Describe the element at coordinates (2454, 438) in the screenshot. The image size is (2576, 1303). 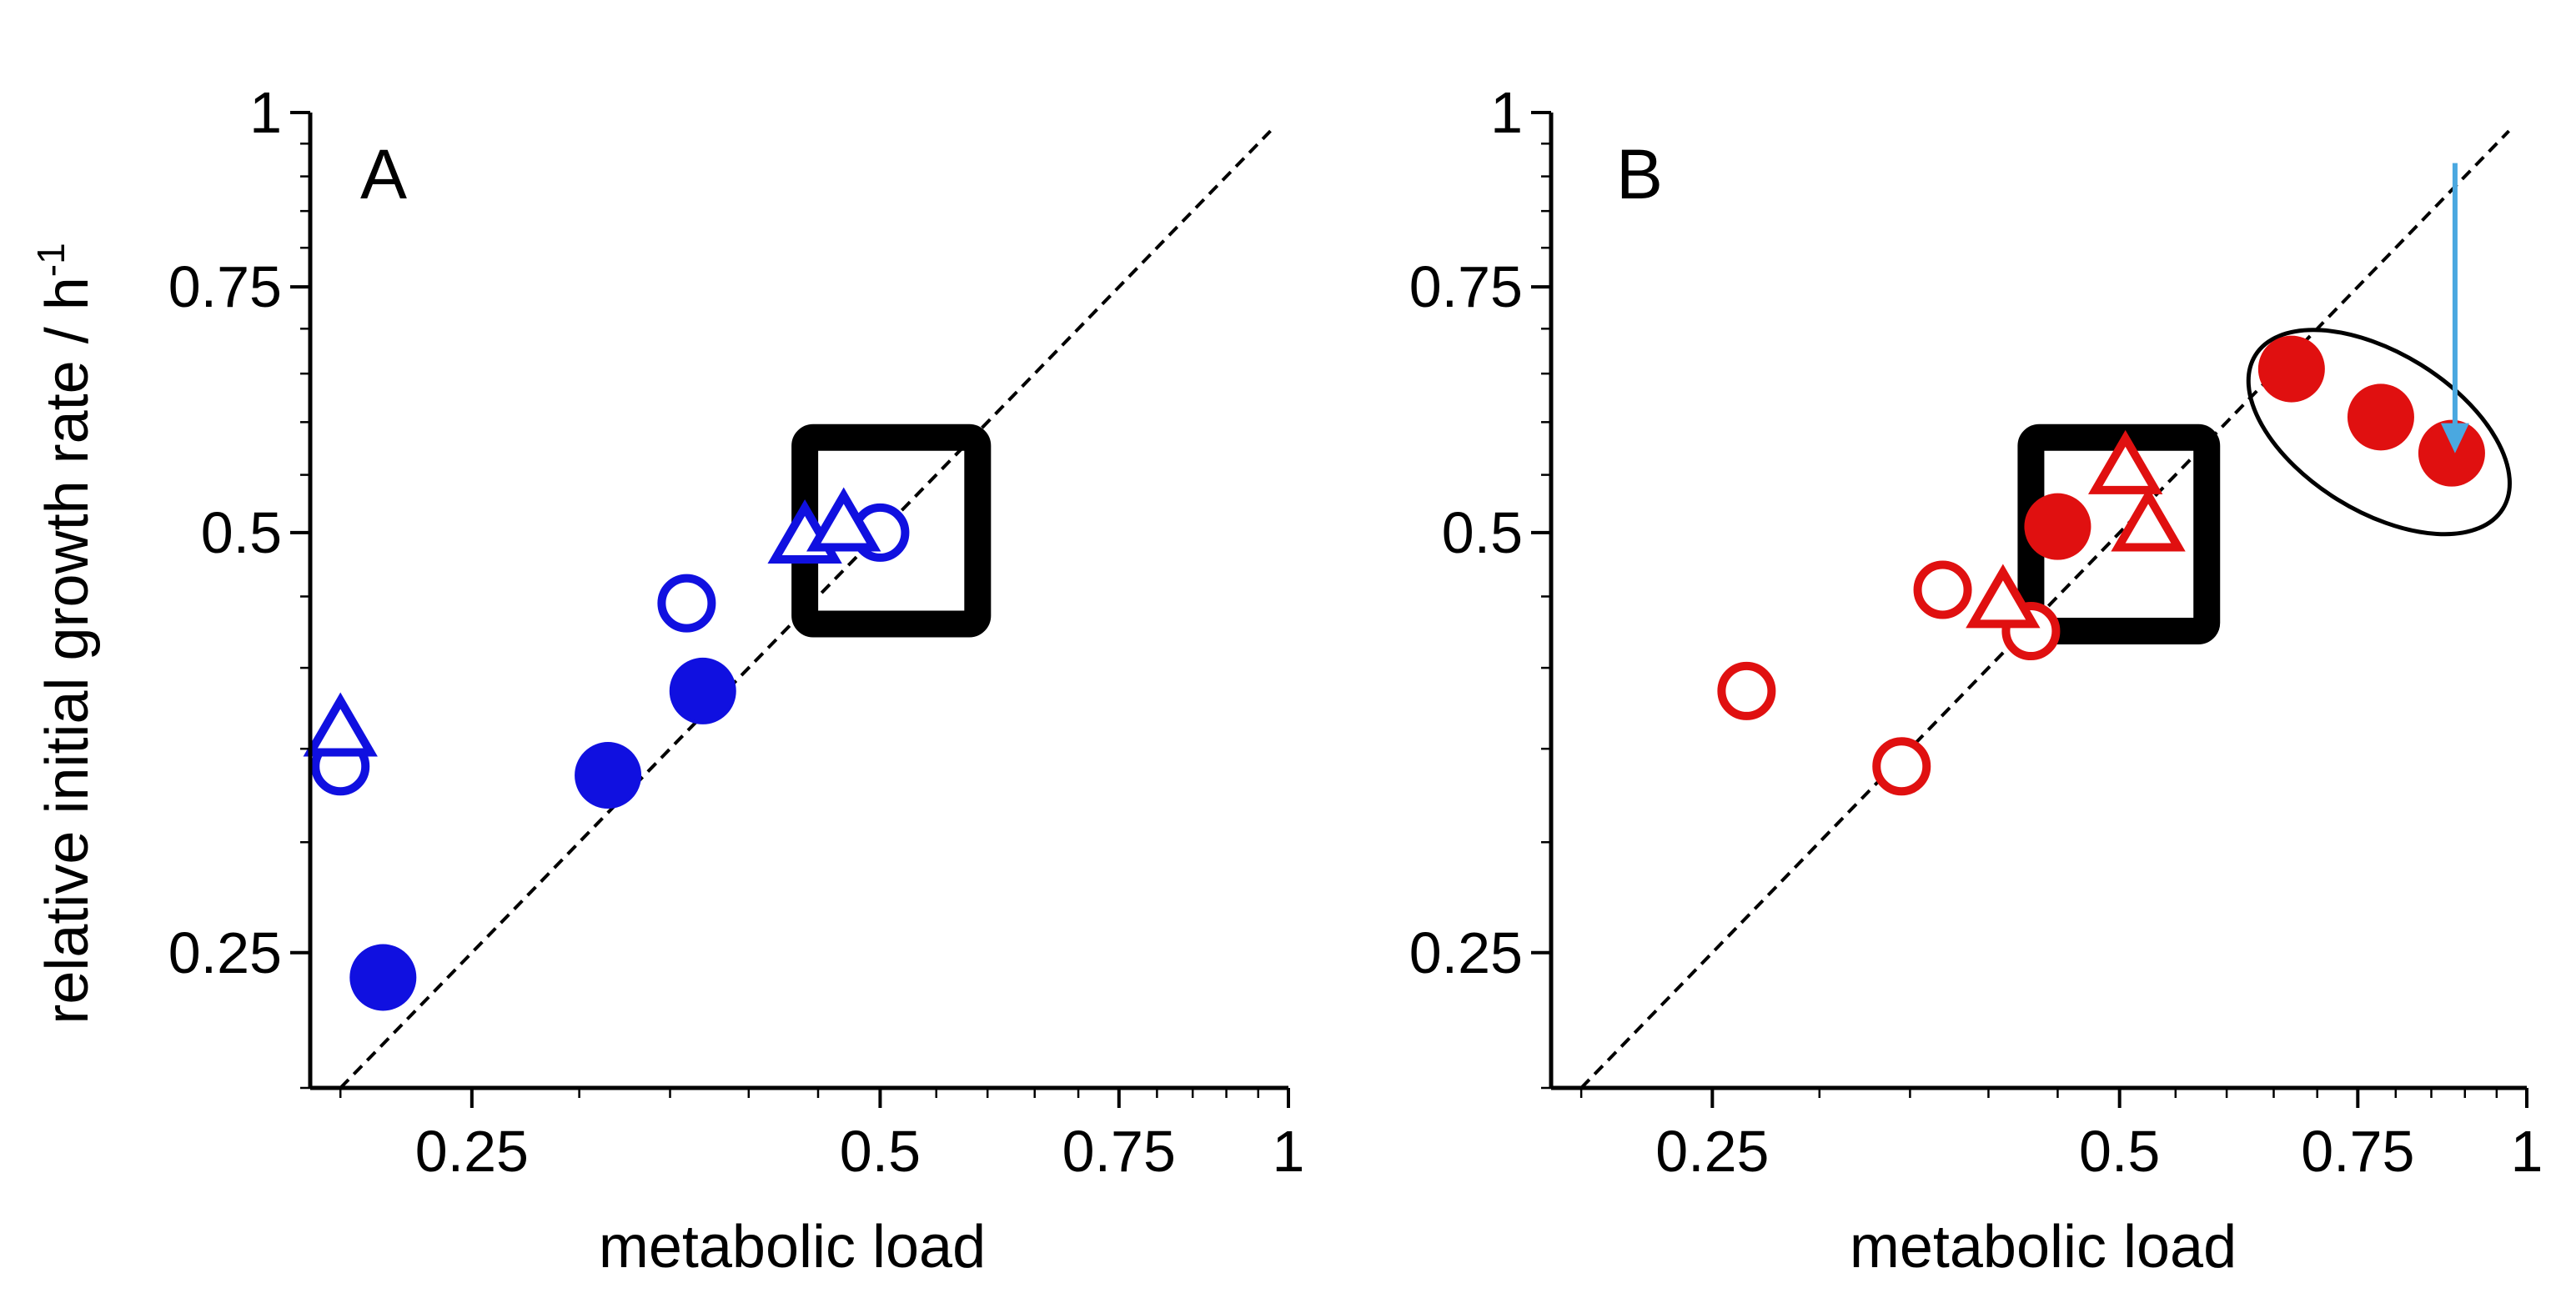
I see `panel-b-arrow-head` at that location.